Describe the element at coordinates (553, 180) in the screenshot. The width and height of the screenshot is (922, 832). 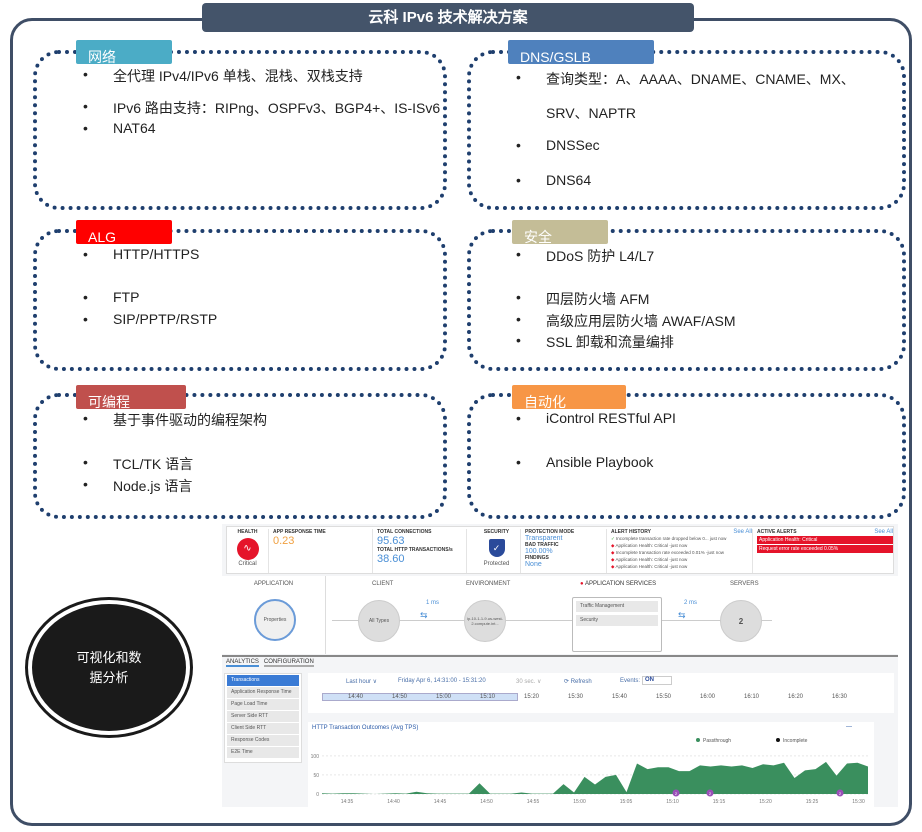
I see `feature-item: • DNS64` at that location.